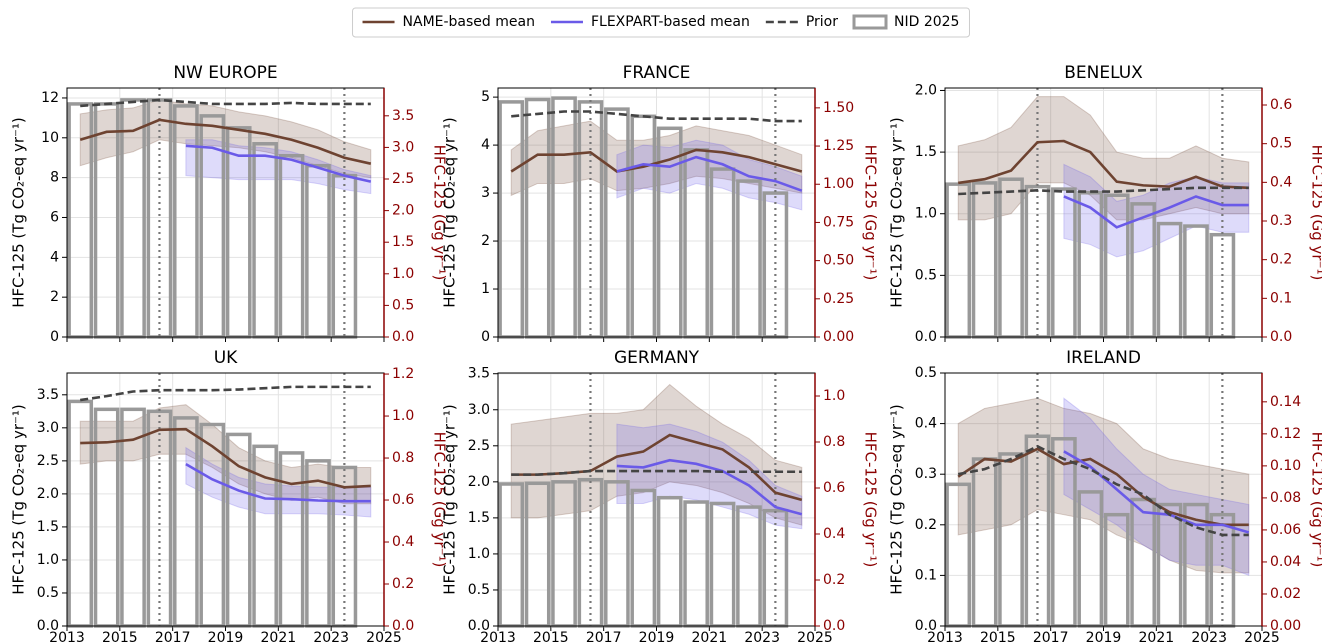 The image size is (1322, 643). What do you see at coordinates (657, 73) in the screenshot?
I see `panel-title: FRANCE` at bounding box center [657, 73].